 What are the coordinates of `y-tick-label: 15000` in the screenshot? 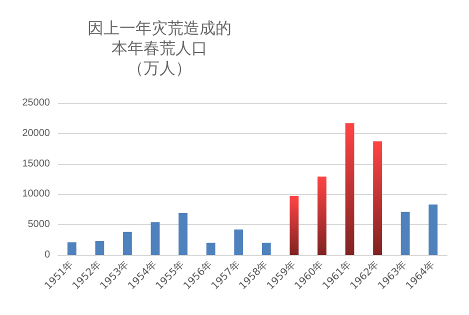 It's located at (36, 164).